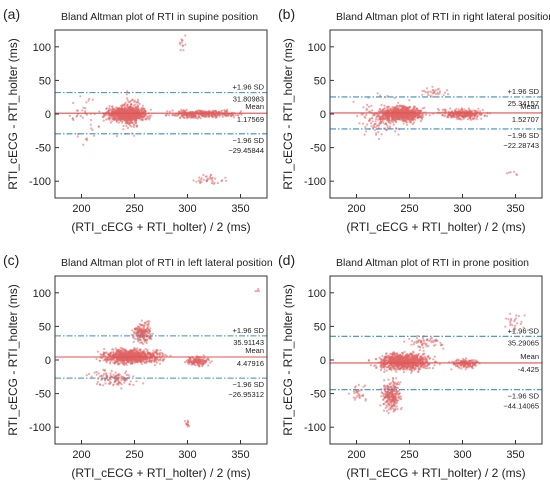 This screenshot has width=550, height=492. What do you see at coordinates (249, 87) in the screenshot?
I see `upper-limit-label: +1.96 SD` at bounding box center [249, 87].